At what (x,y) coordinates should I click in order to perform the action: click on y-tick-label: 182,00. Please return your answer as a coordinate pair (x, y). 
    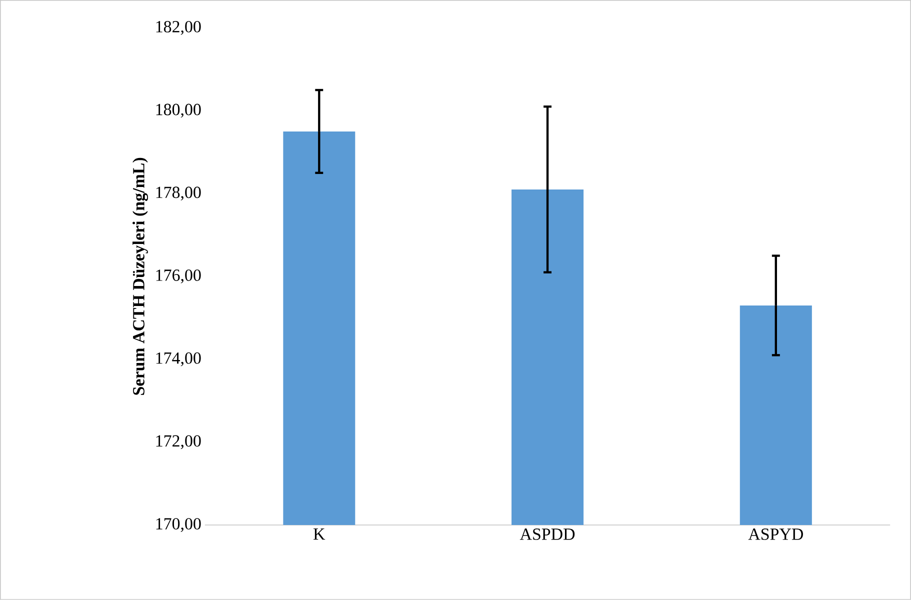
    Looking at the image, I should click on (178, 27).